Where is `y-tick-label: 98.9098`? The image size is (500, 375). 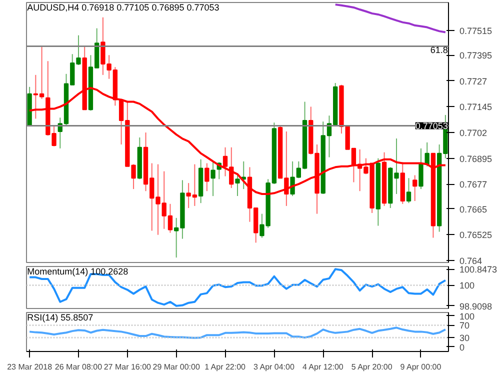
y-tick-label: 98.9098 is located at coordinates (476, 306).